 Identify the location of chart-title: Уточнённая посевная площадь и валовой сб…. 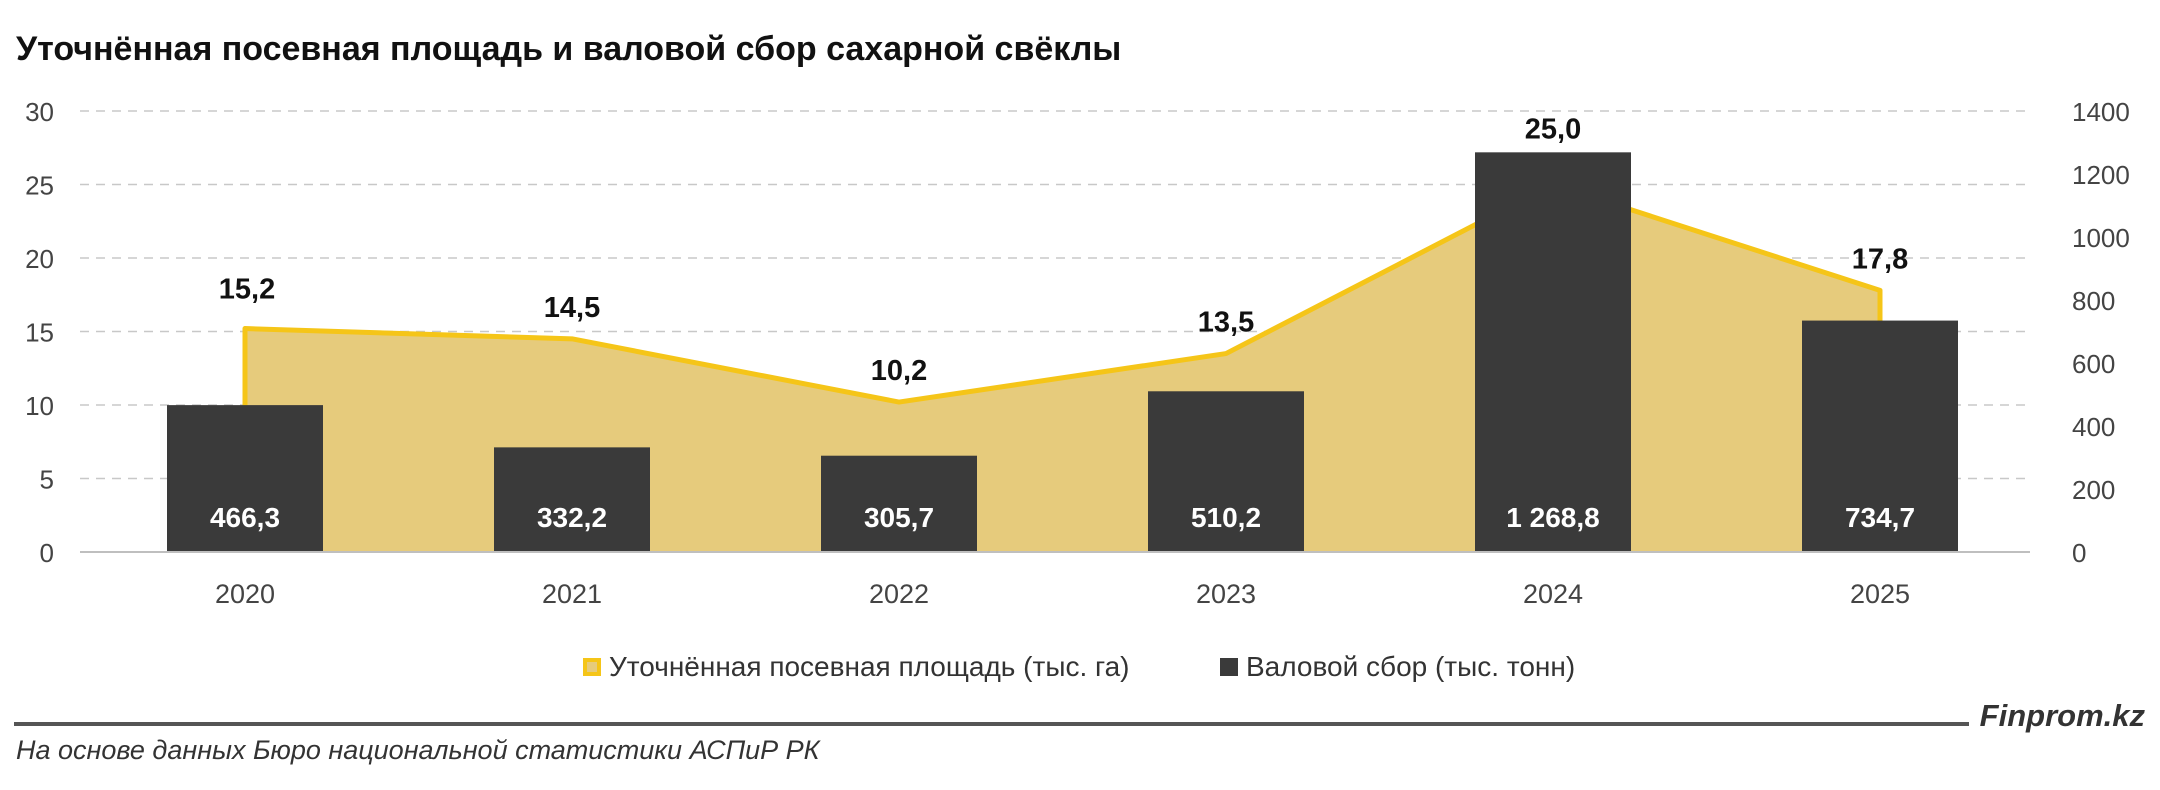
(569, 49).